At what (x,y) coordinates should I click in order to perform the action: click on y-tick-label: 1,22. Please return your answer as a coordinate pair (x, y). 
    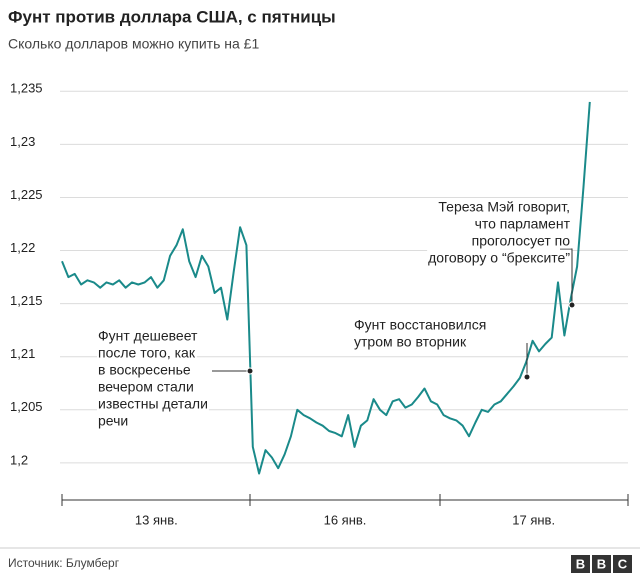
    Looking at the image, I should click on (22, 247).